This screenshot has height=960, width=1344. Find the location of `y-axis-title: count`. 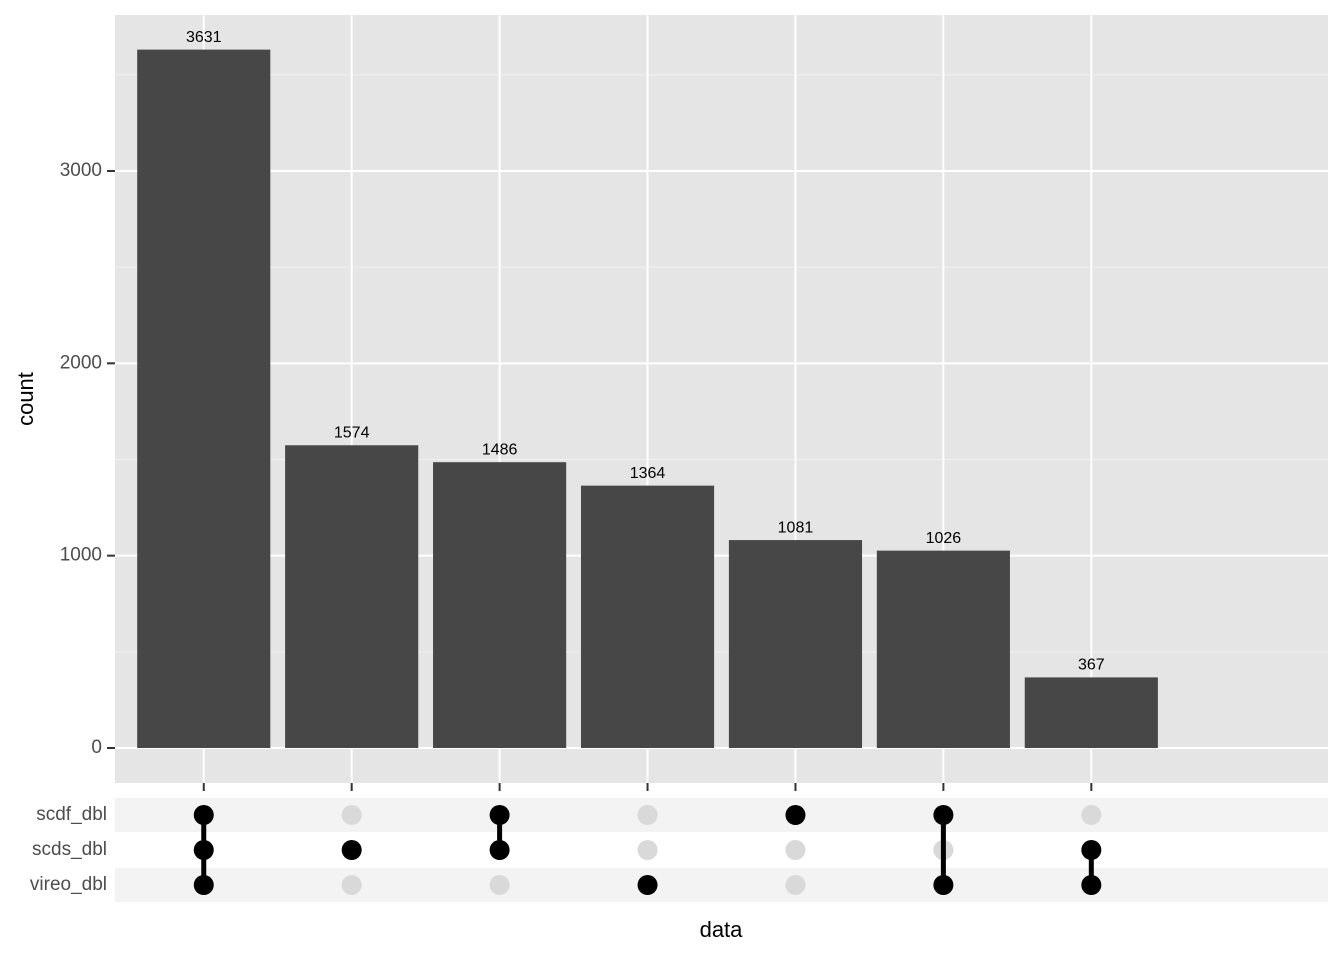

y-axis-title: count is located at coordinates (25, 399).